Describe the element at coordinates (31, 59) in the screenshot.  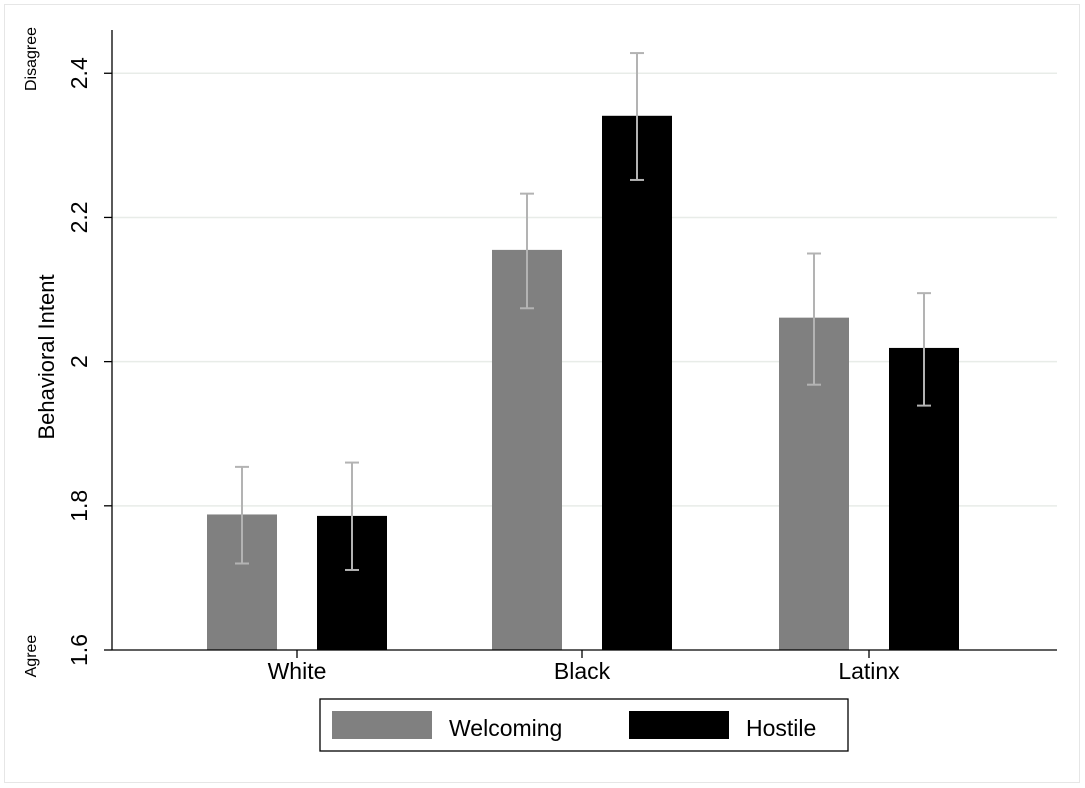
I see `y-anchor-top-label: Disagree` at that location.